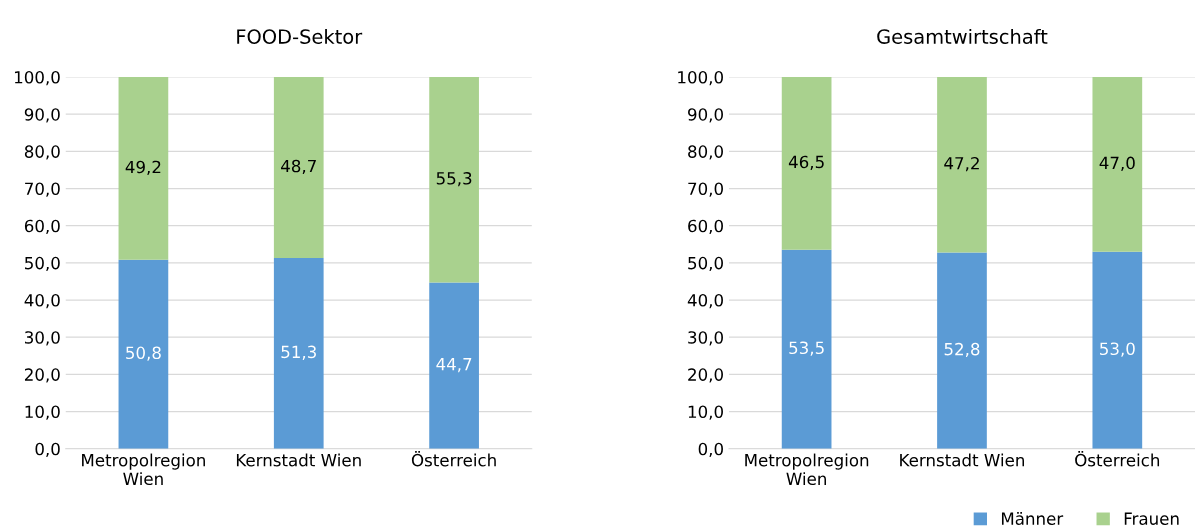  I want to click on data-label: 52,8, so click(962, 350).